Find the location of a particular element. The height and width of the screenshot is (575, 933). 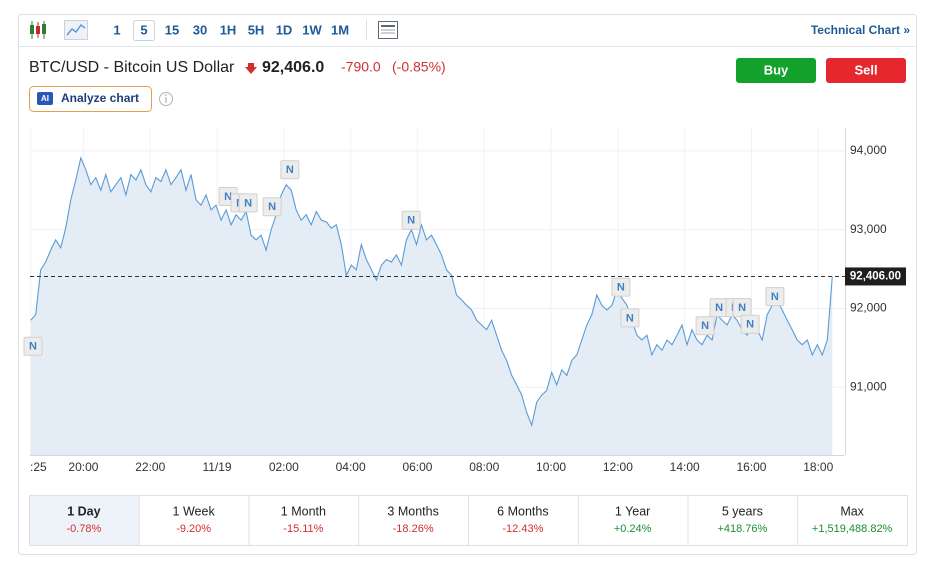

period-name: 3 Months is located at coordinates (412, 511).